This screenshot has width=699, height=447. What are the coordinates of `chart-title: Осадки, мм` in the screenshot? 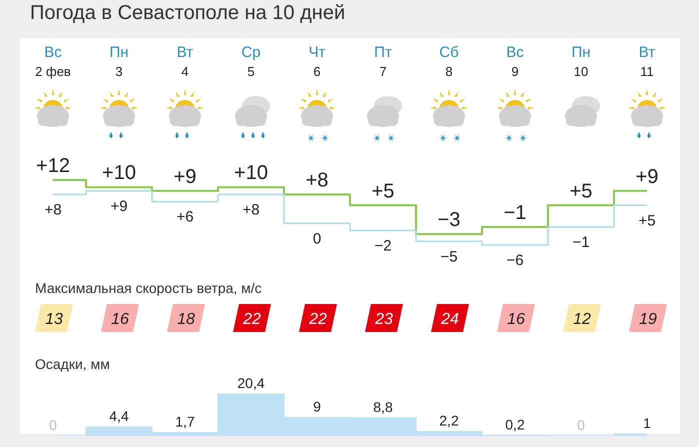 It's located at (72, 364).